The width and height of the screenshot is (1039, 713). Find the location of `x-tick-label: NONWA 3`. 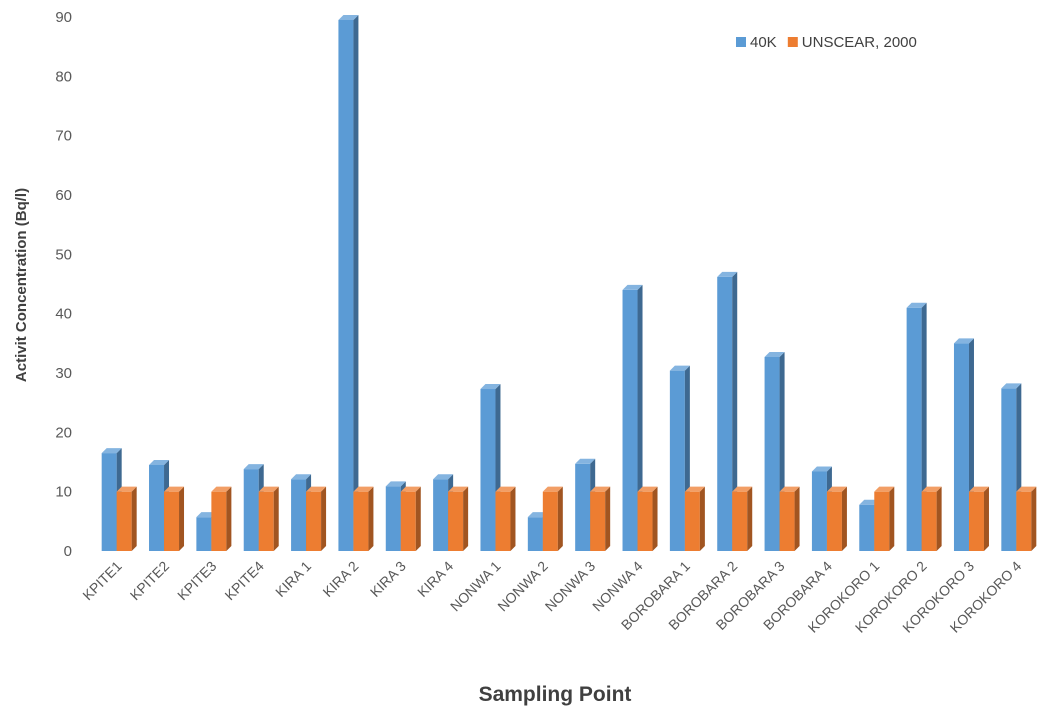

x-tick-label: NONWA 3 is located at coordinates (570, 586).